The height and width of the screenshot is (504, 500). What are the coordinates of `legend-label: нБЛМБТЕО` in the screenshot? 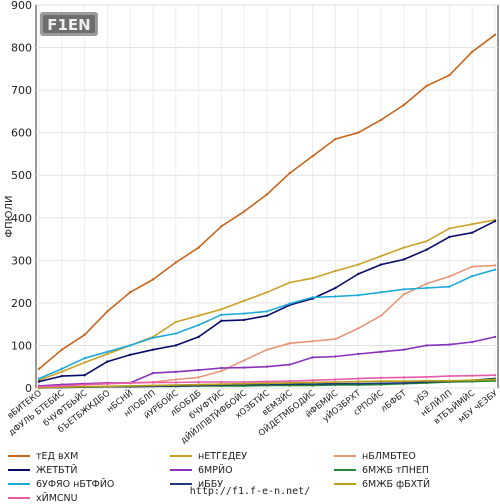 It's located at (389, 456).